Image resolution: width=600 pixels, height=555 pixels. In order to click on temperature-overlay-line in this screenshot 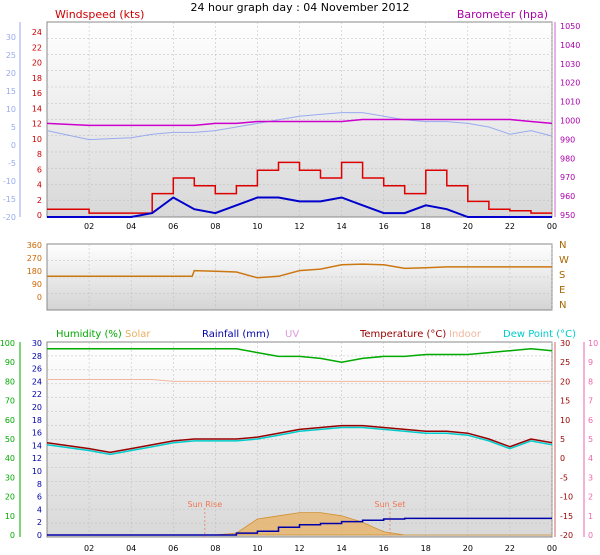, I will do `click(299, 126)`.